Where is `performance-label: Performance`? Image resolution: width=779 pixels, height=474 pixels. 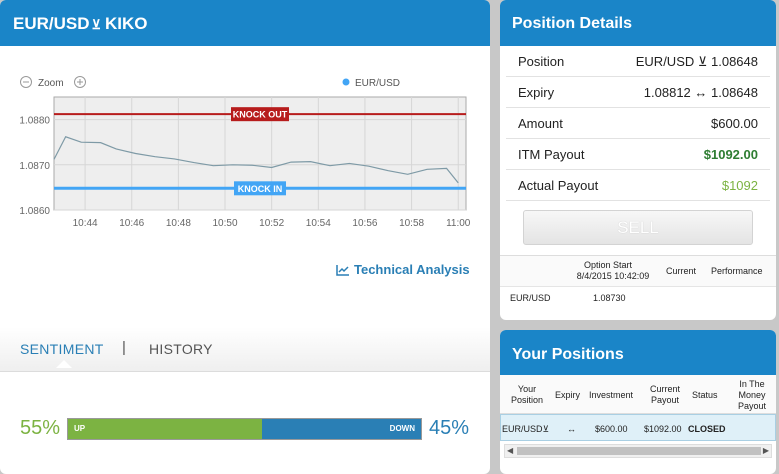
performance-label: Performance is located at coordinates (737, 271).